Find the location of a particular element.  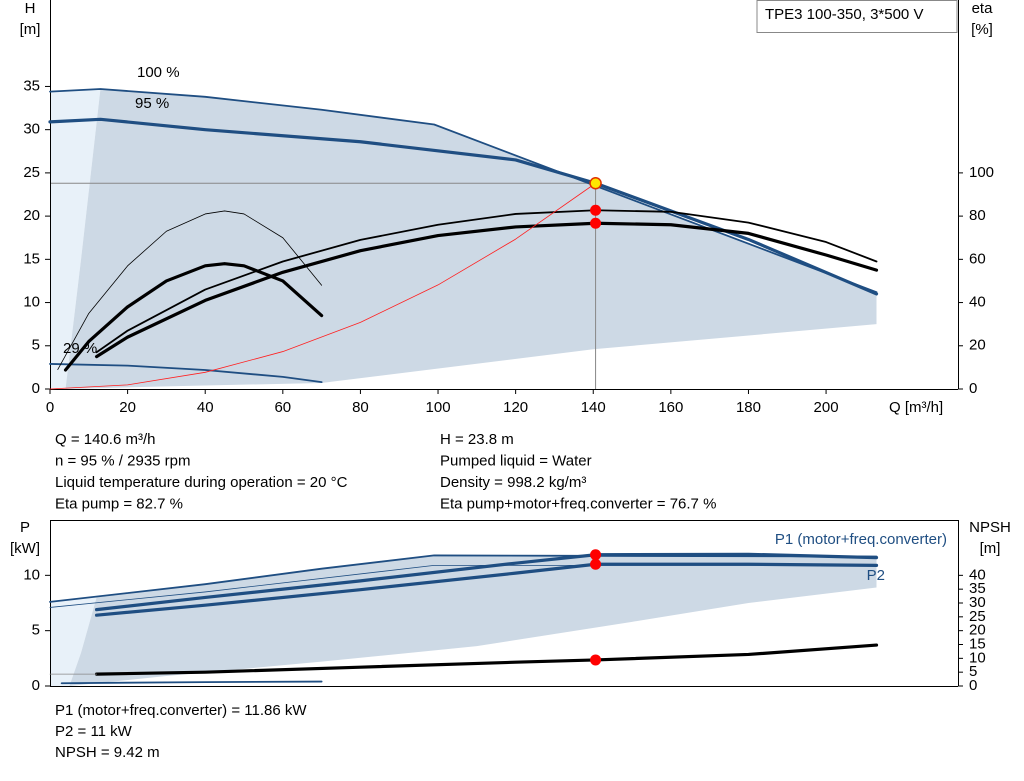

y2-label: eta is located at coordinates (983, 8).